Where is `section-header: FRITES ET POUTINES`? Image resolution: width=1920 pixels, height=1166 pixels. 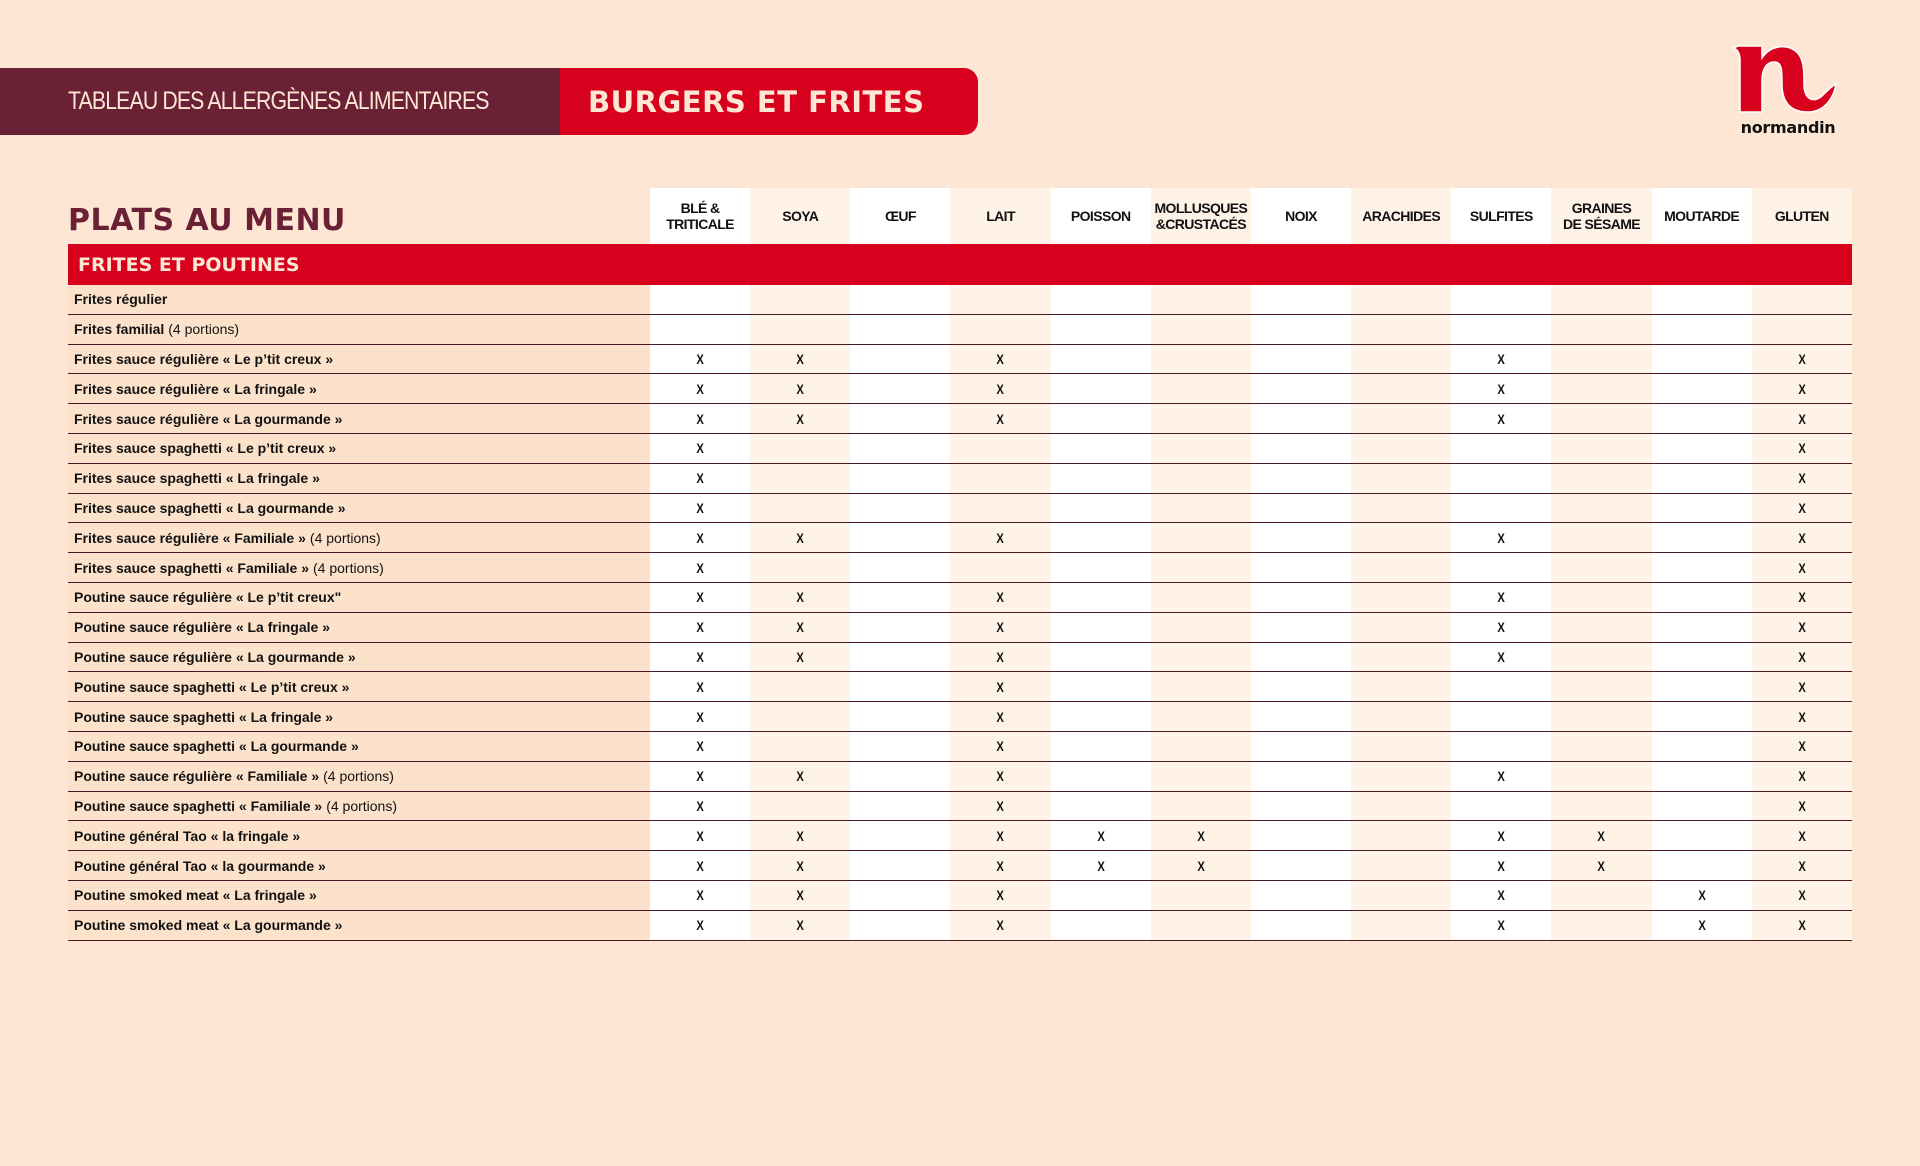 section-header: FRITES ET POUTINES is located at coordinates (960, 264).